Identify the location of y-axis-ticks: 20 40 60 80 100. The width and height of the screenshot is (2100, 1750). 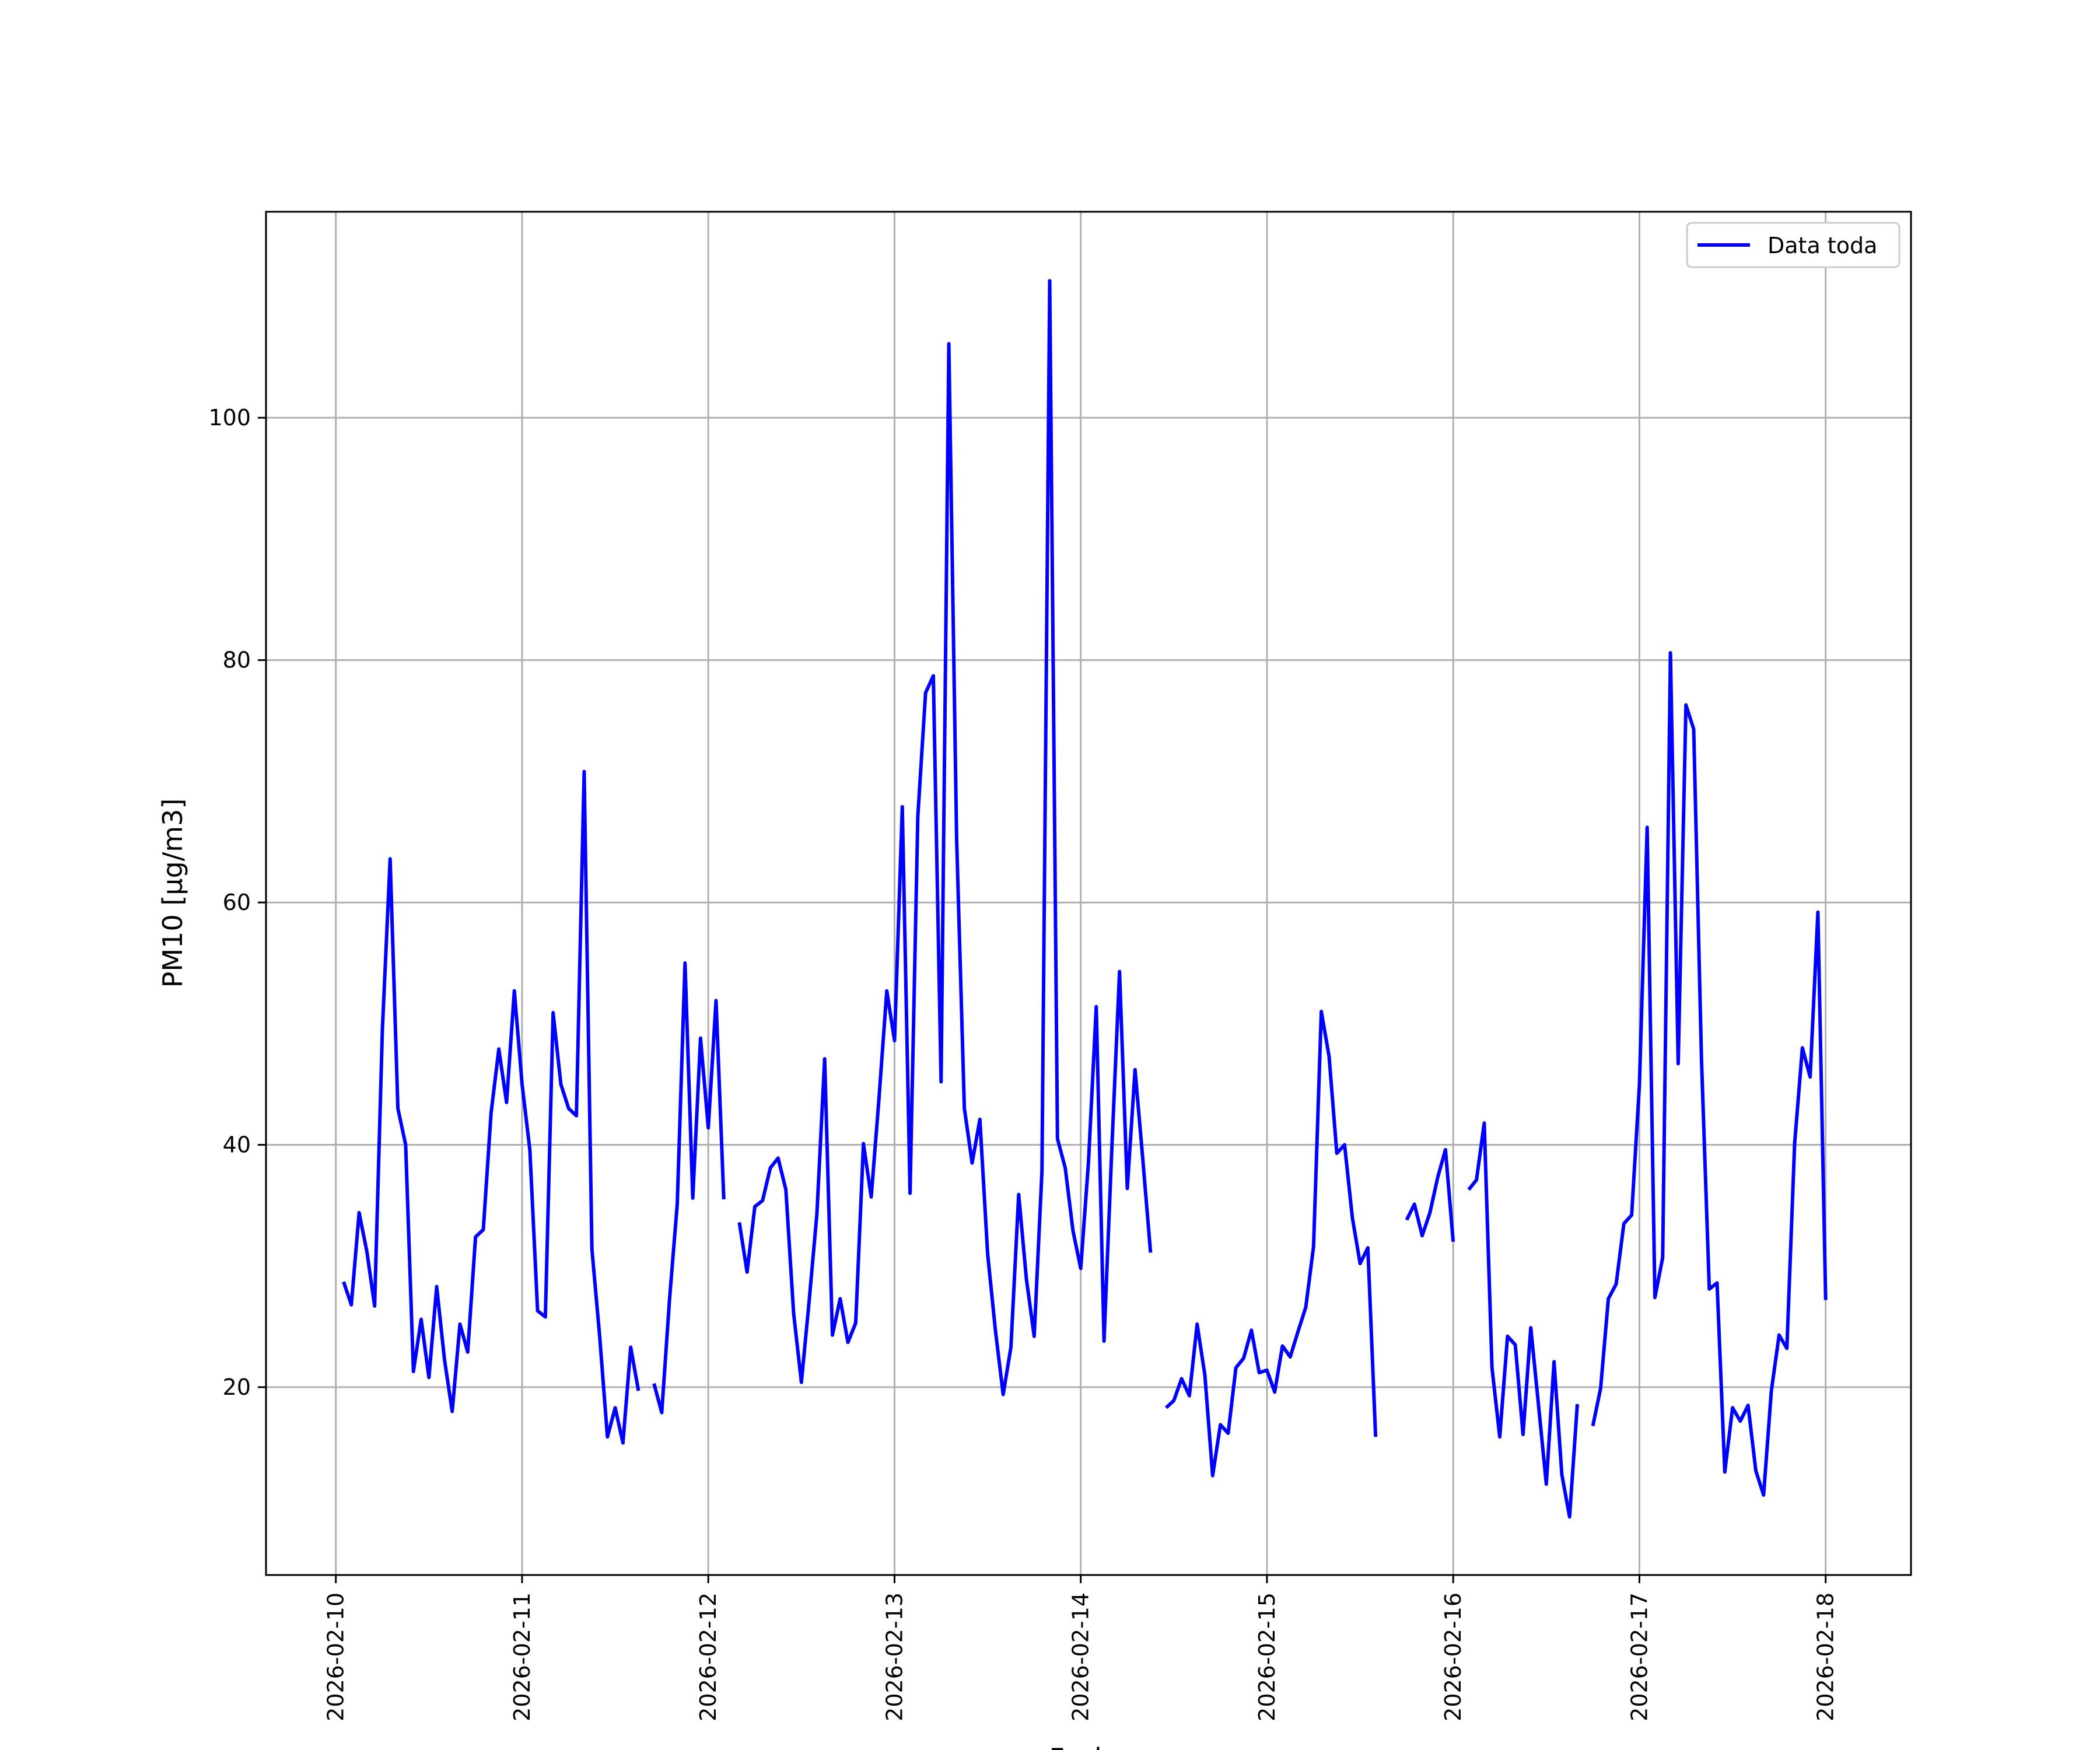
(237, 902).